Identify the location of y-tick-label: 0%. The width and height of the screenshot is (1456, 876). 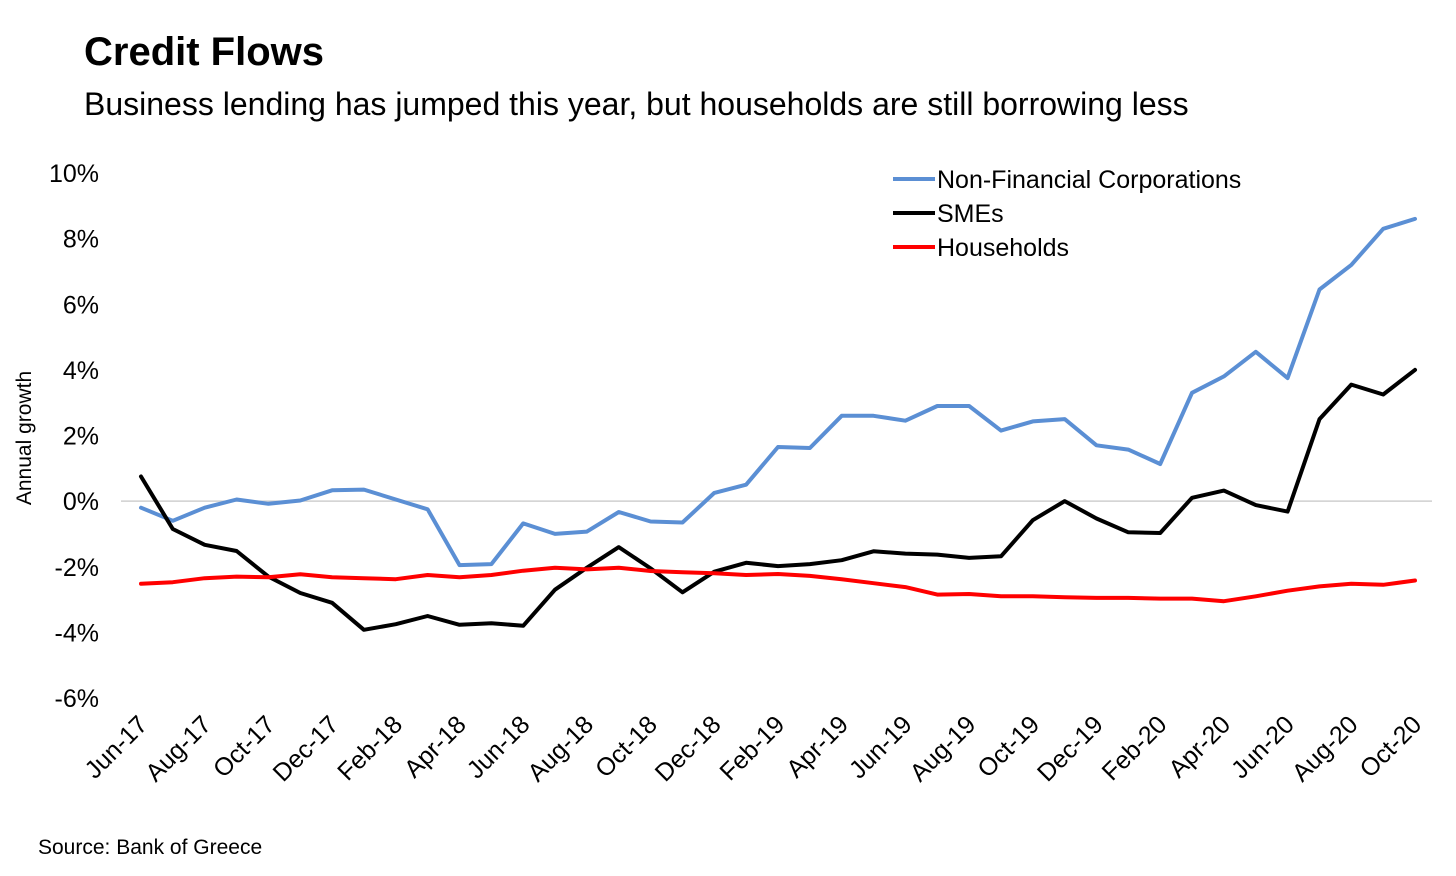
(81, 502).